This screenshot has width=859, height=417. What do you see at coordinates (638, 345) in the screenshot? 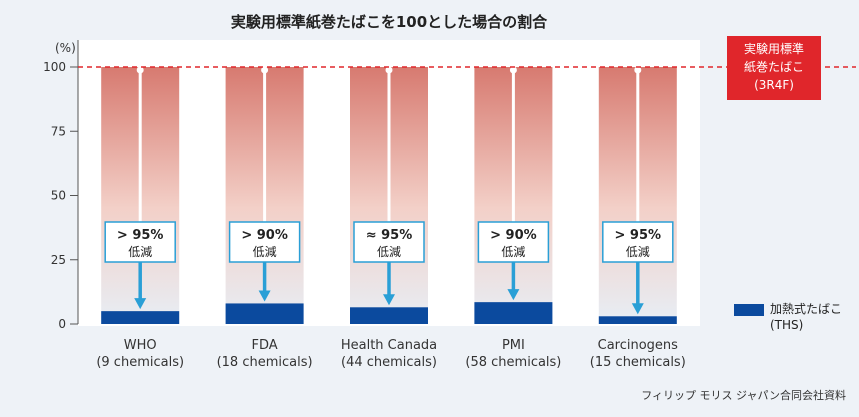
I see `x-category-label: Carcinogens` at bounding box center [638, 345].